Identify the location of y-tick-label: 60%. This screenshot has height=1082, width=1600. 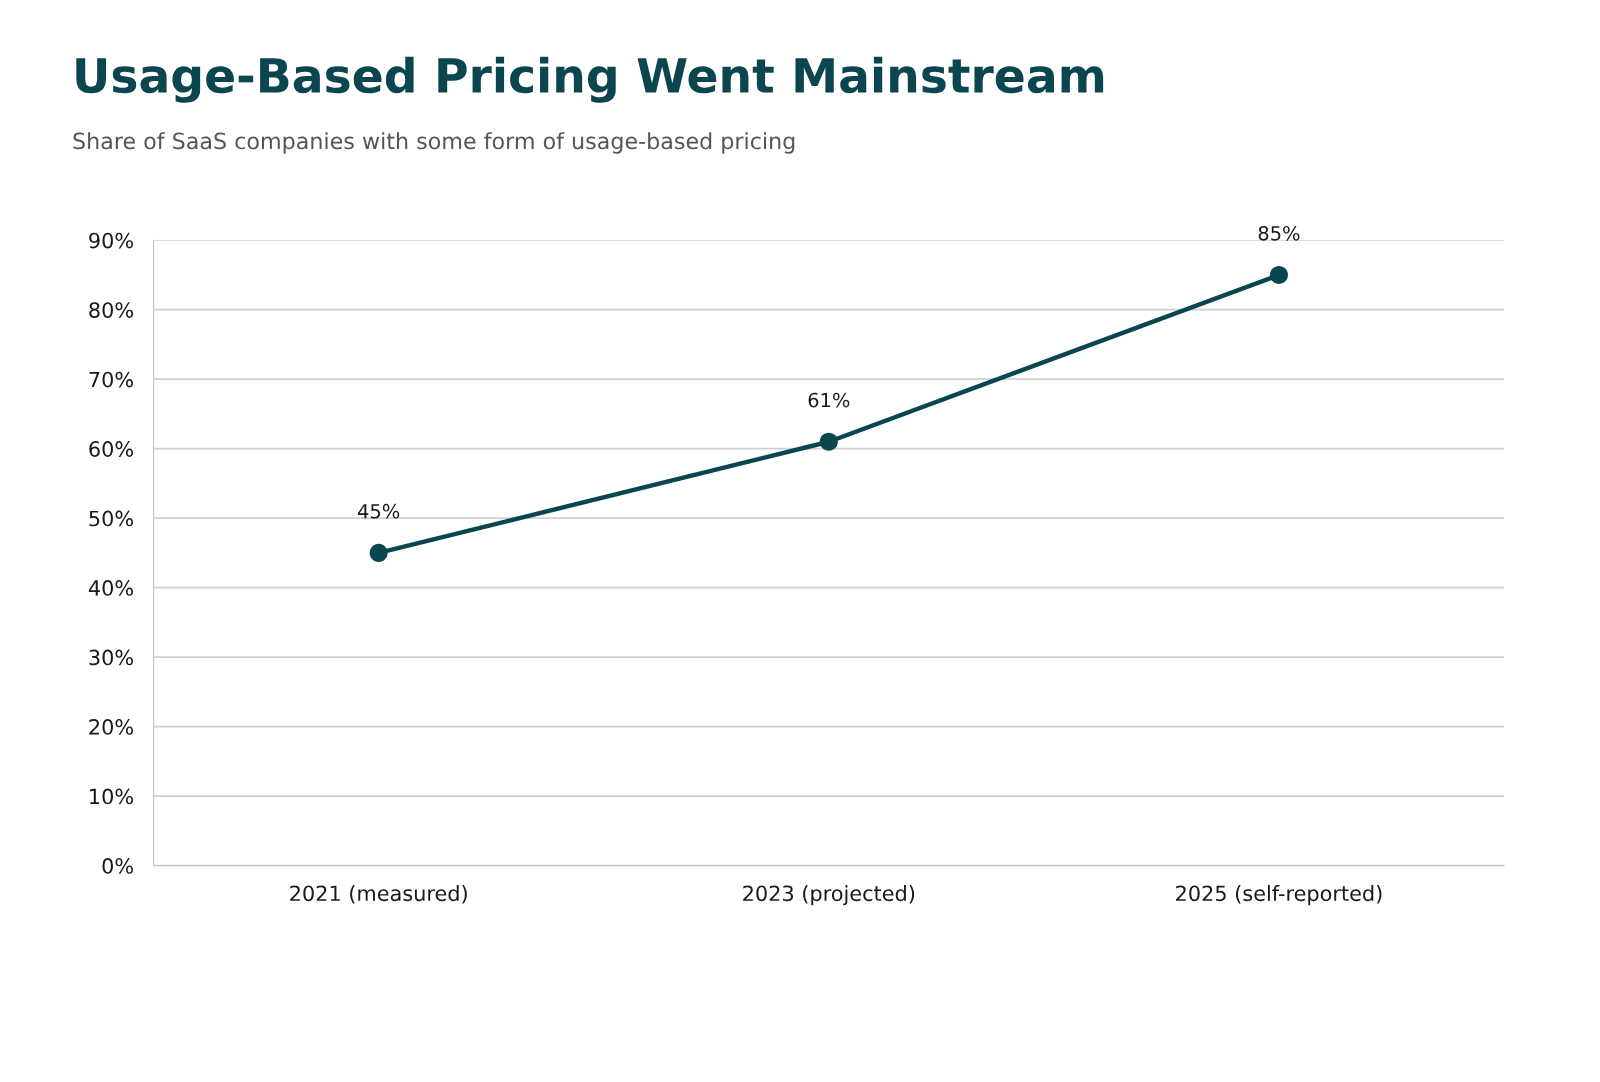
(111, 449).